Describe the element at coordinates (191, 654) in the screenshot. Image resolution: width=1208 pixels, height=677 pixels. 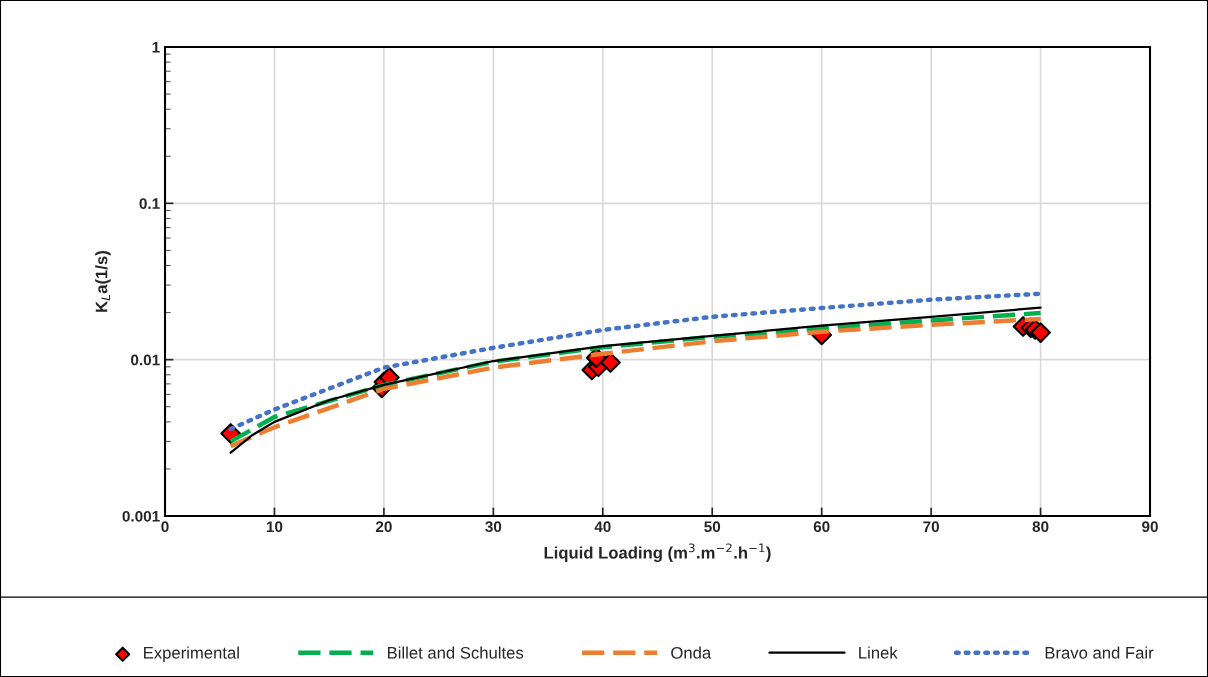
I see `legend-label: Experimental` at that location.